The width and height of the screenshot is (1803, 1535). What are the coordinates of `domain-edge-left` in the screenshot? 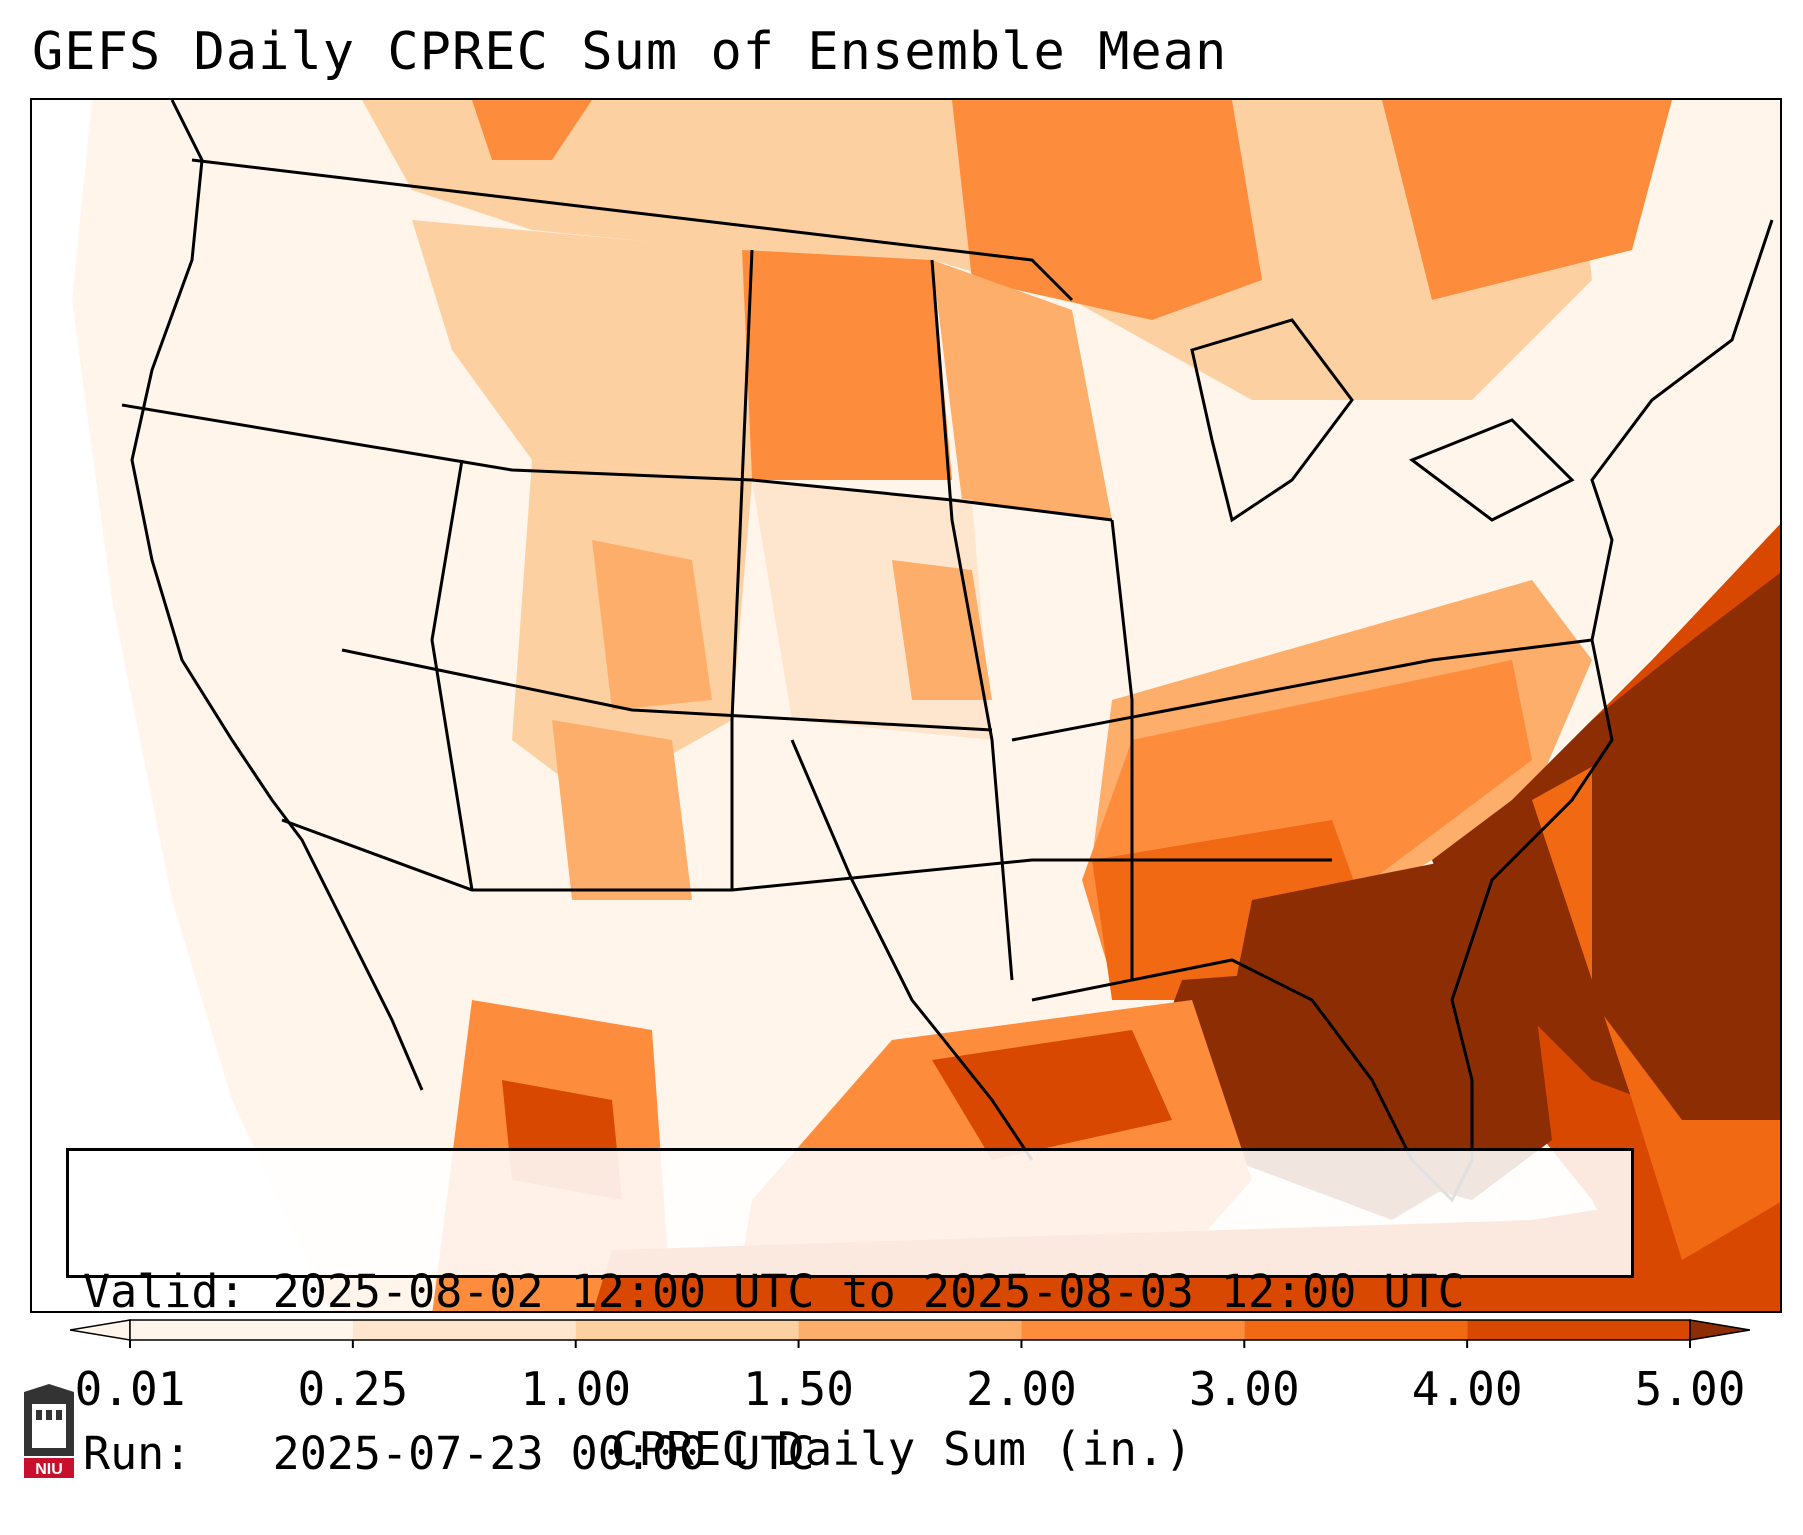 It's located at (181, 705).